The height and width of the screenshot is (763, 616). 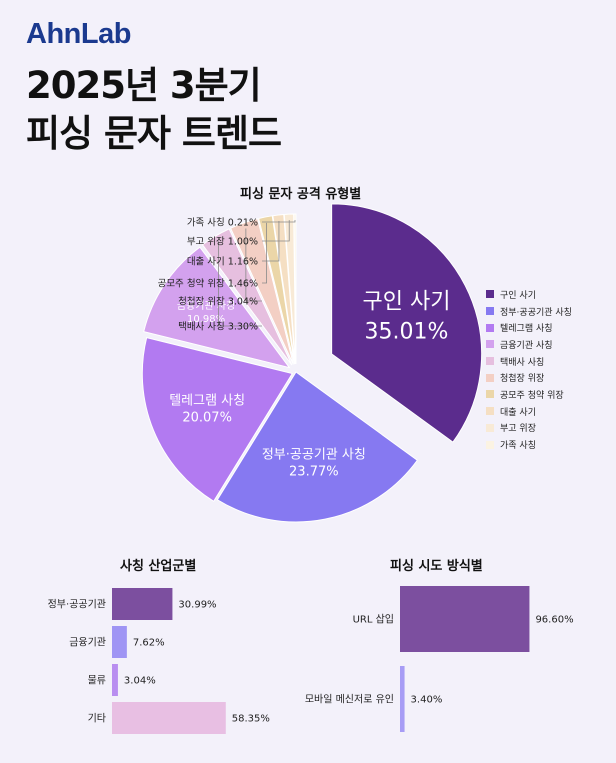 I want to click on bar-value-label: 96.60%, so click(x=554, y=620).